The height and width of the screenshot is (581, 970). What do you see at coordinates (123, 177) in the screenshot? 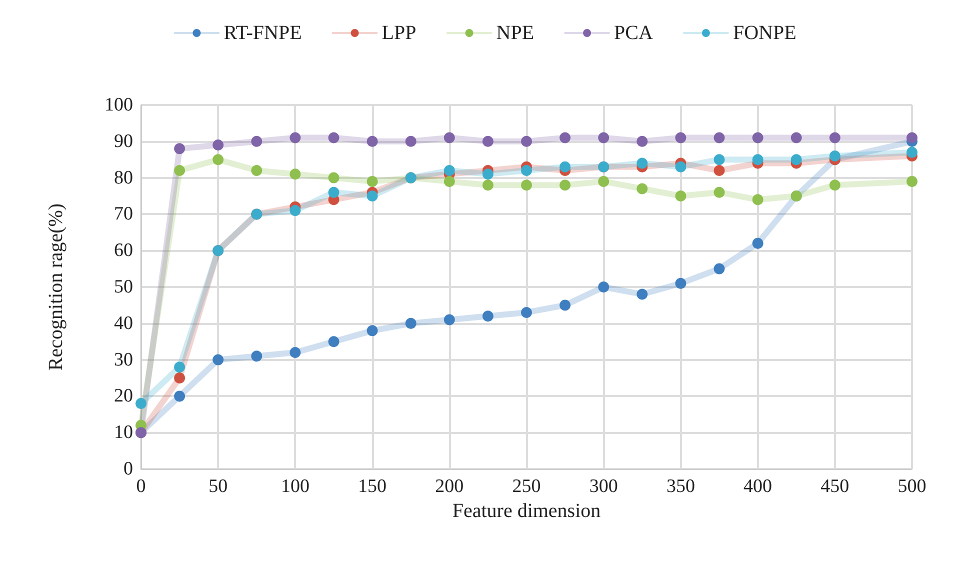
I see `y-tick-label: 80` at bounding box center [123, 177].